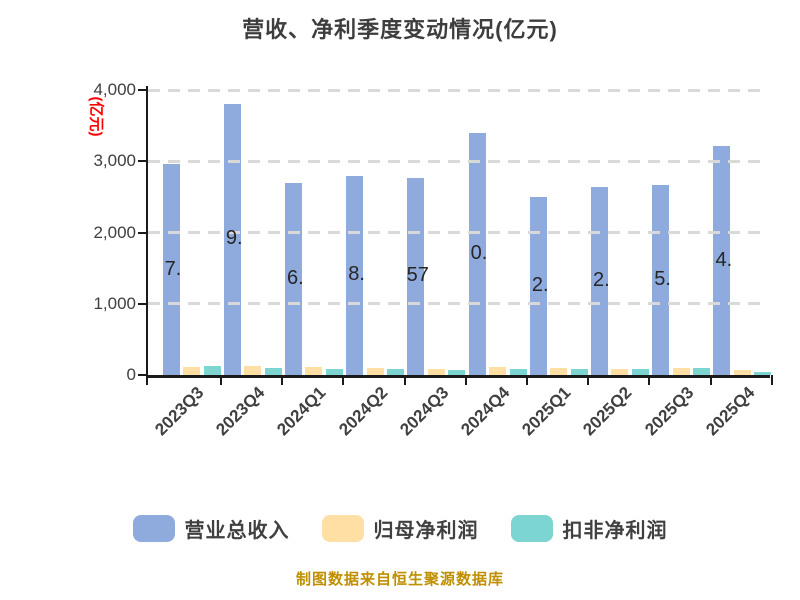  Describe the element at coordinates (601, 279) in the screenshot. I see `bar-value-label-2025Q2: 2.` at that location.